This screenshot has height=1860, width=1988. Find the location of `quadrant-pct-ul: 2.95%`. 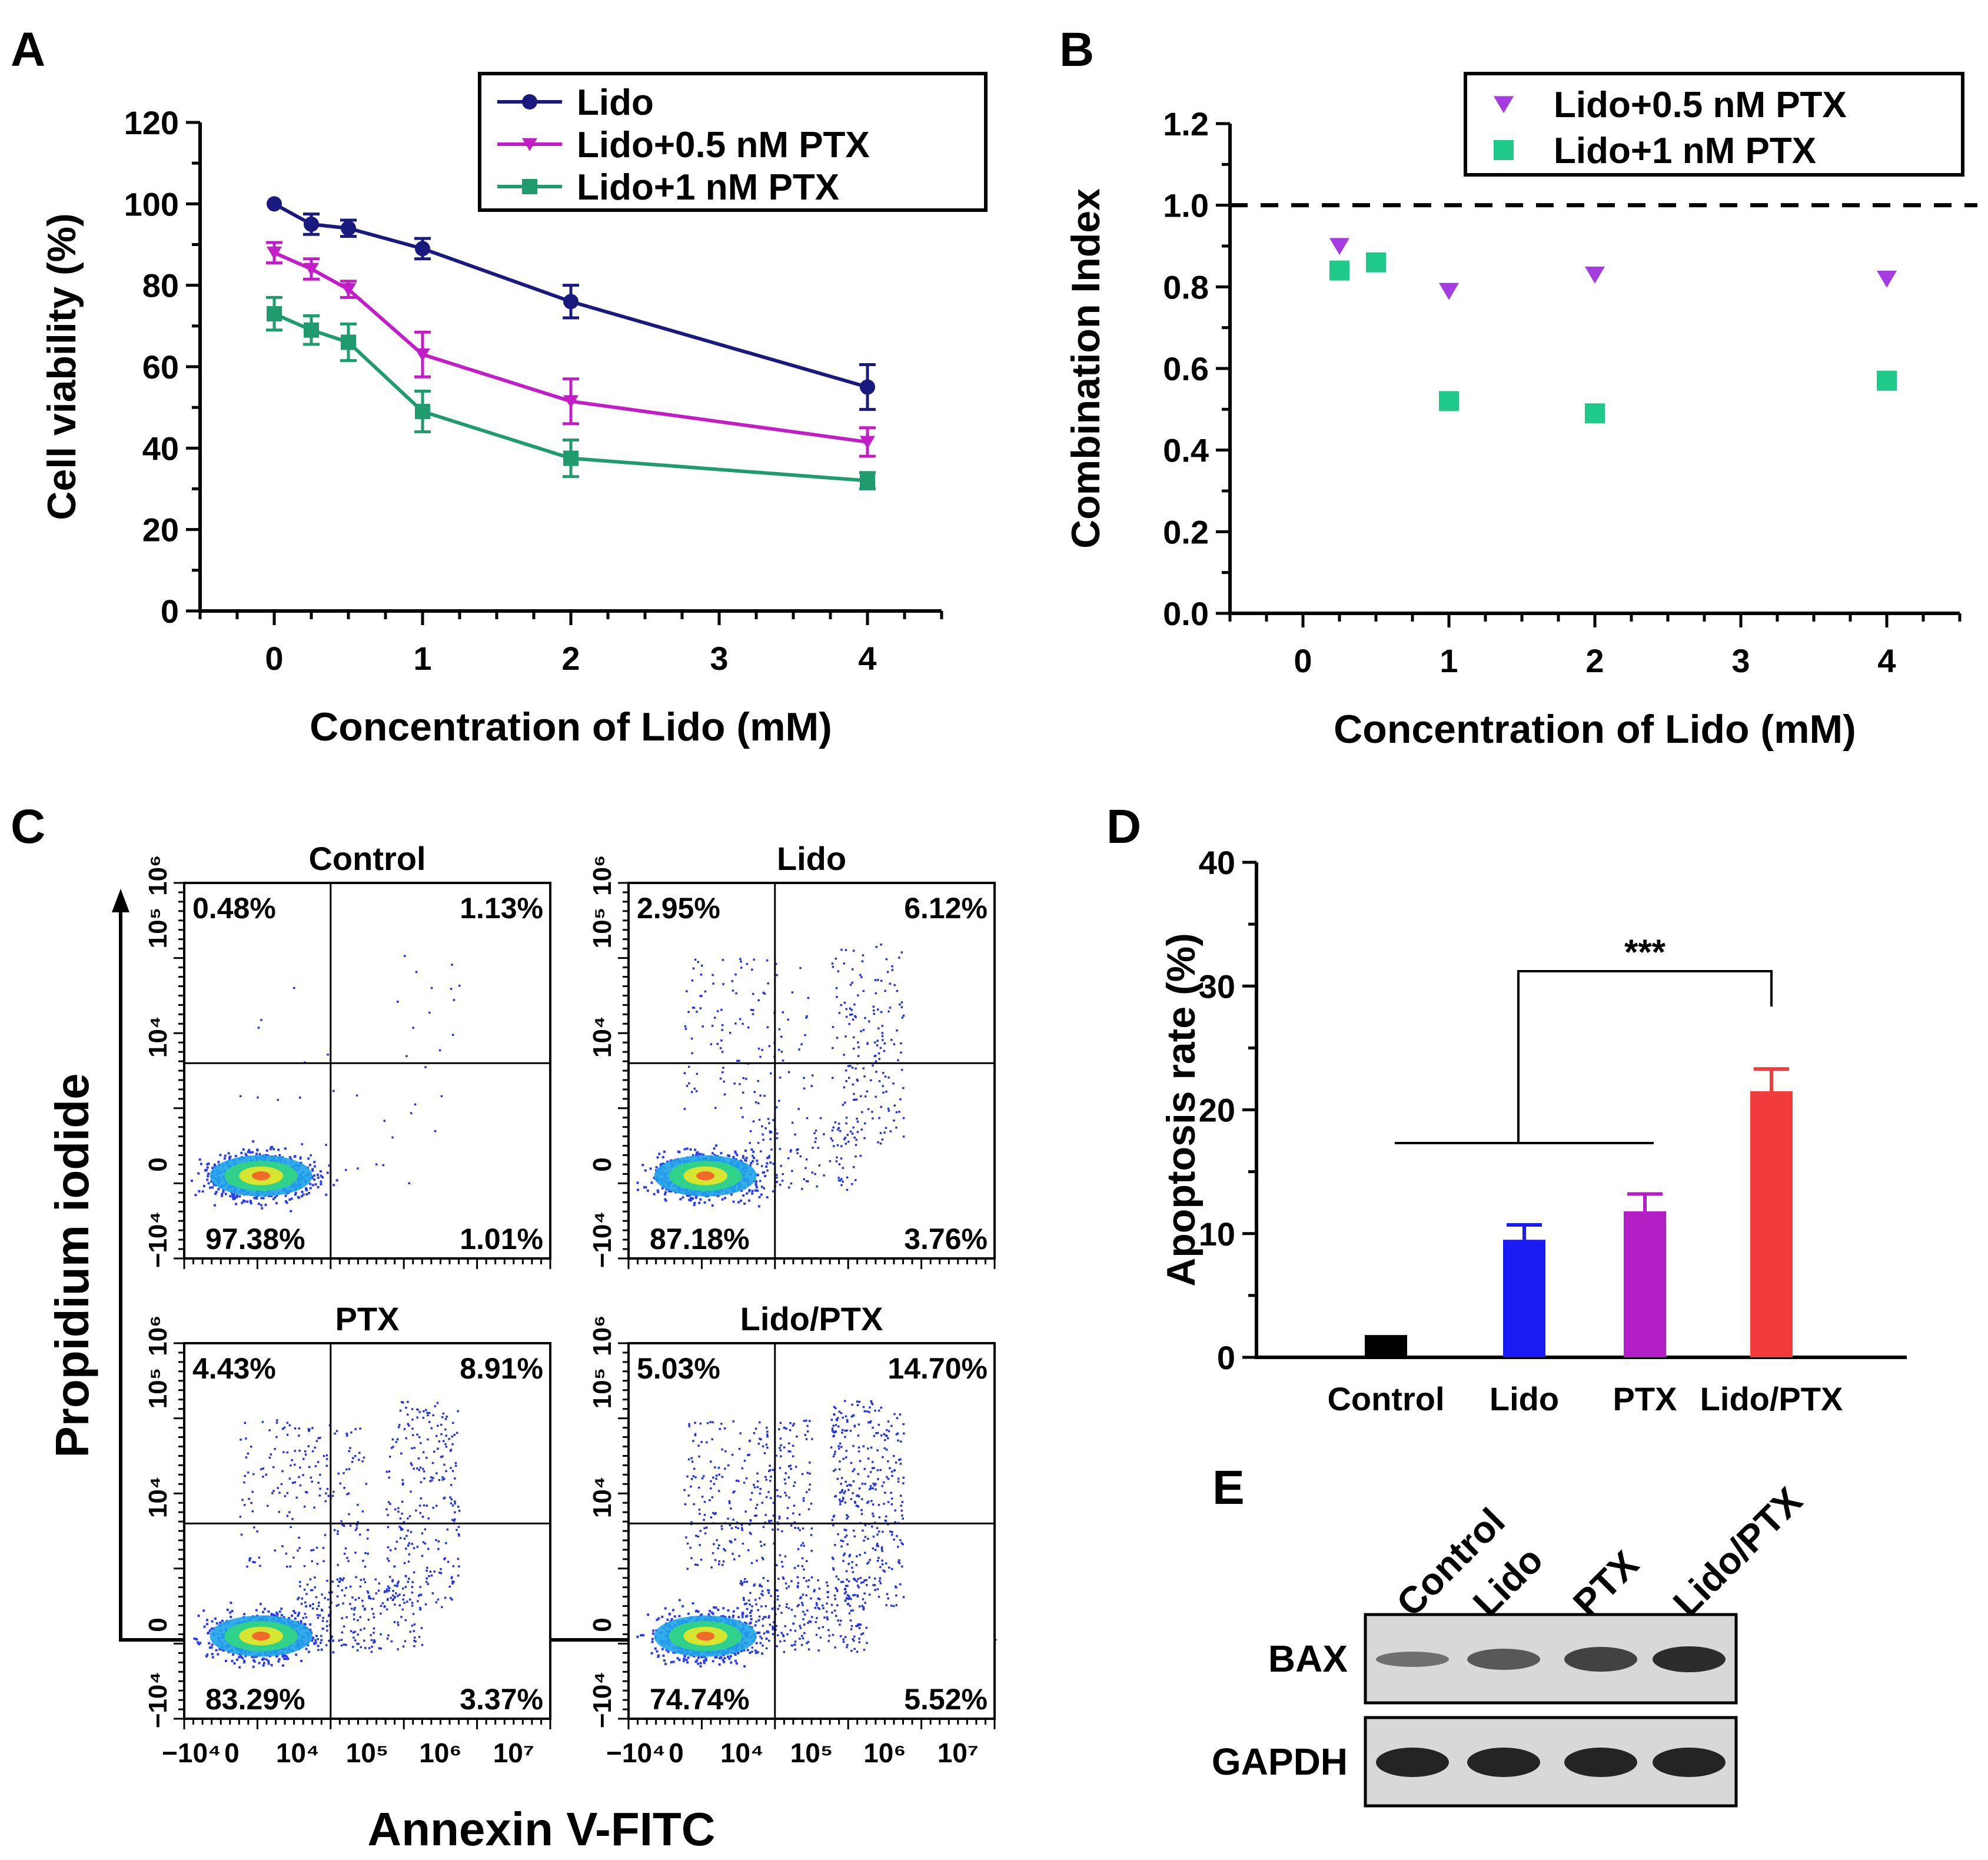

quadrant-pct-ul: 2.95% is located at coordinates (679, 909).